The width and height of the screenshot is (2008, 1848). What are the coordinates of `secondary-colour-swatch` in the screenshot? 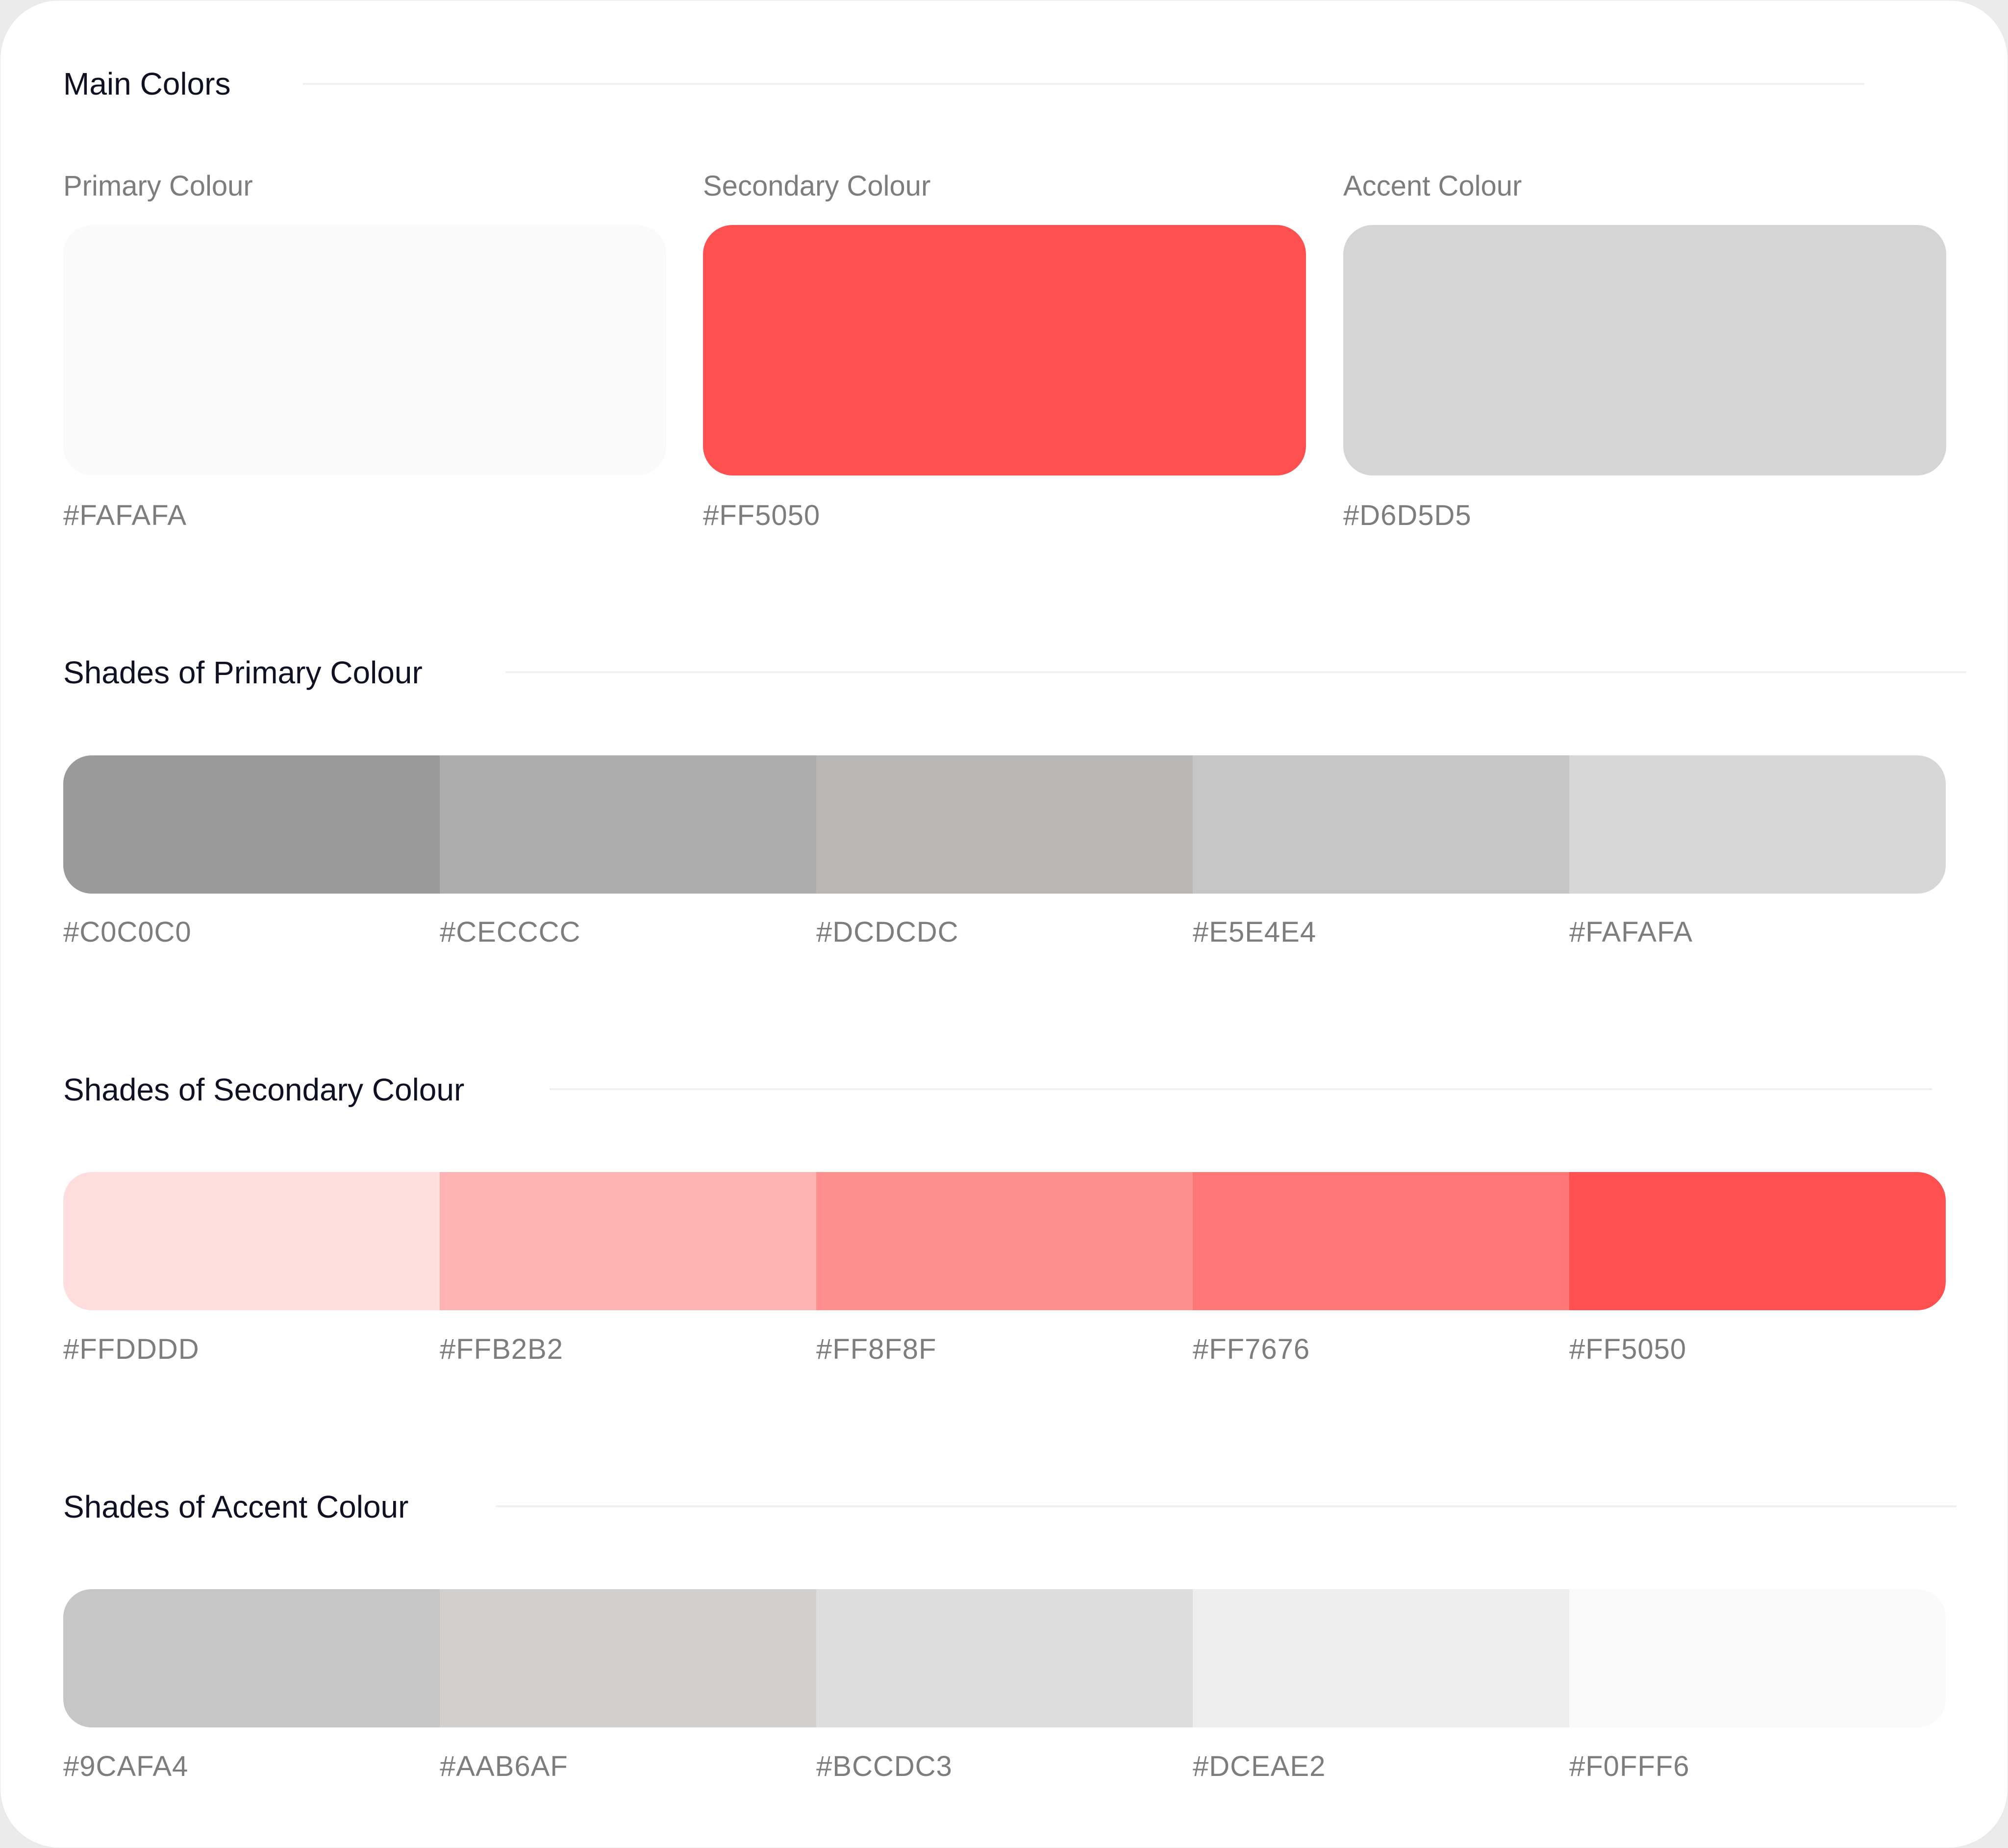 It's located at (1004, 350).